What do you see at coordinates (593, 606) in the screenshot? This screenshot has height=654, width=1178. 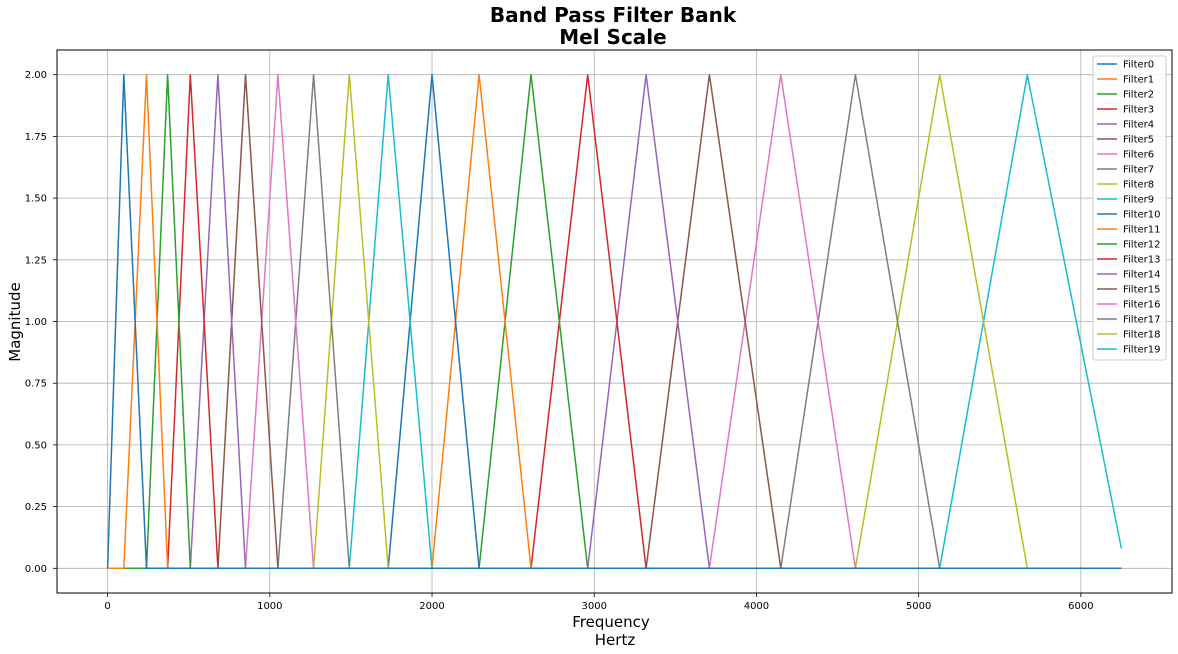 I see `x-tick-label: 3000` at bounding box center [593, 606].